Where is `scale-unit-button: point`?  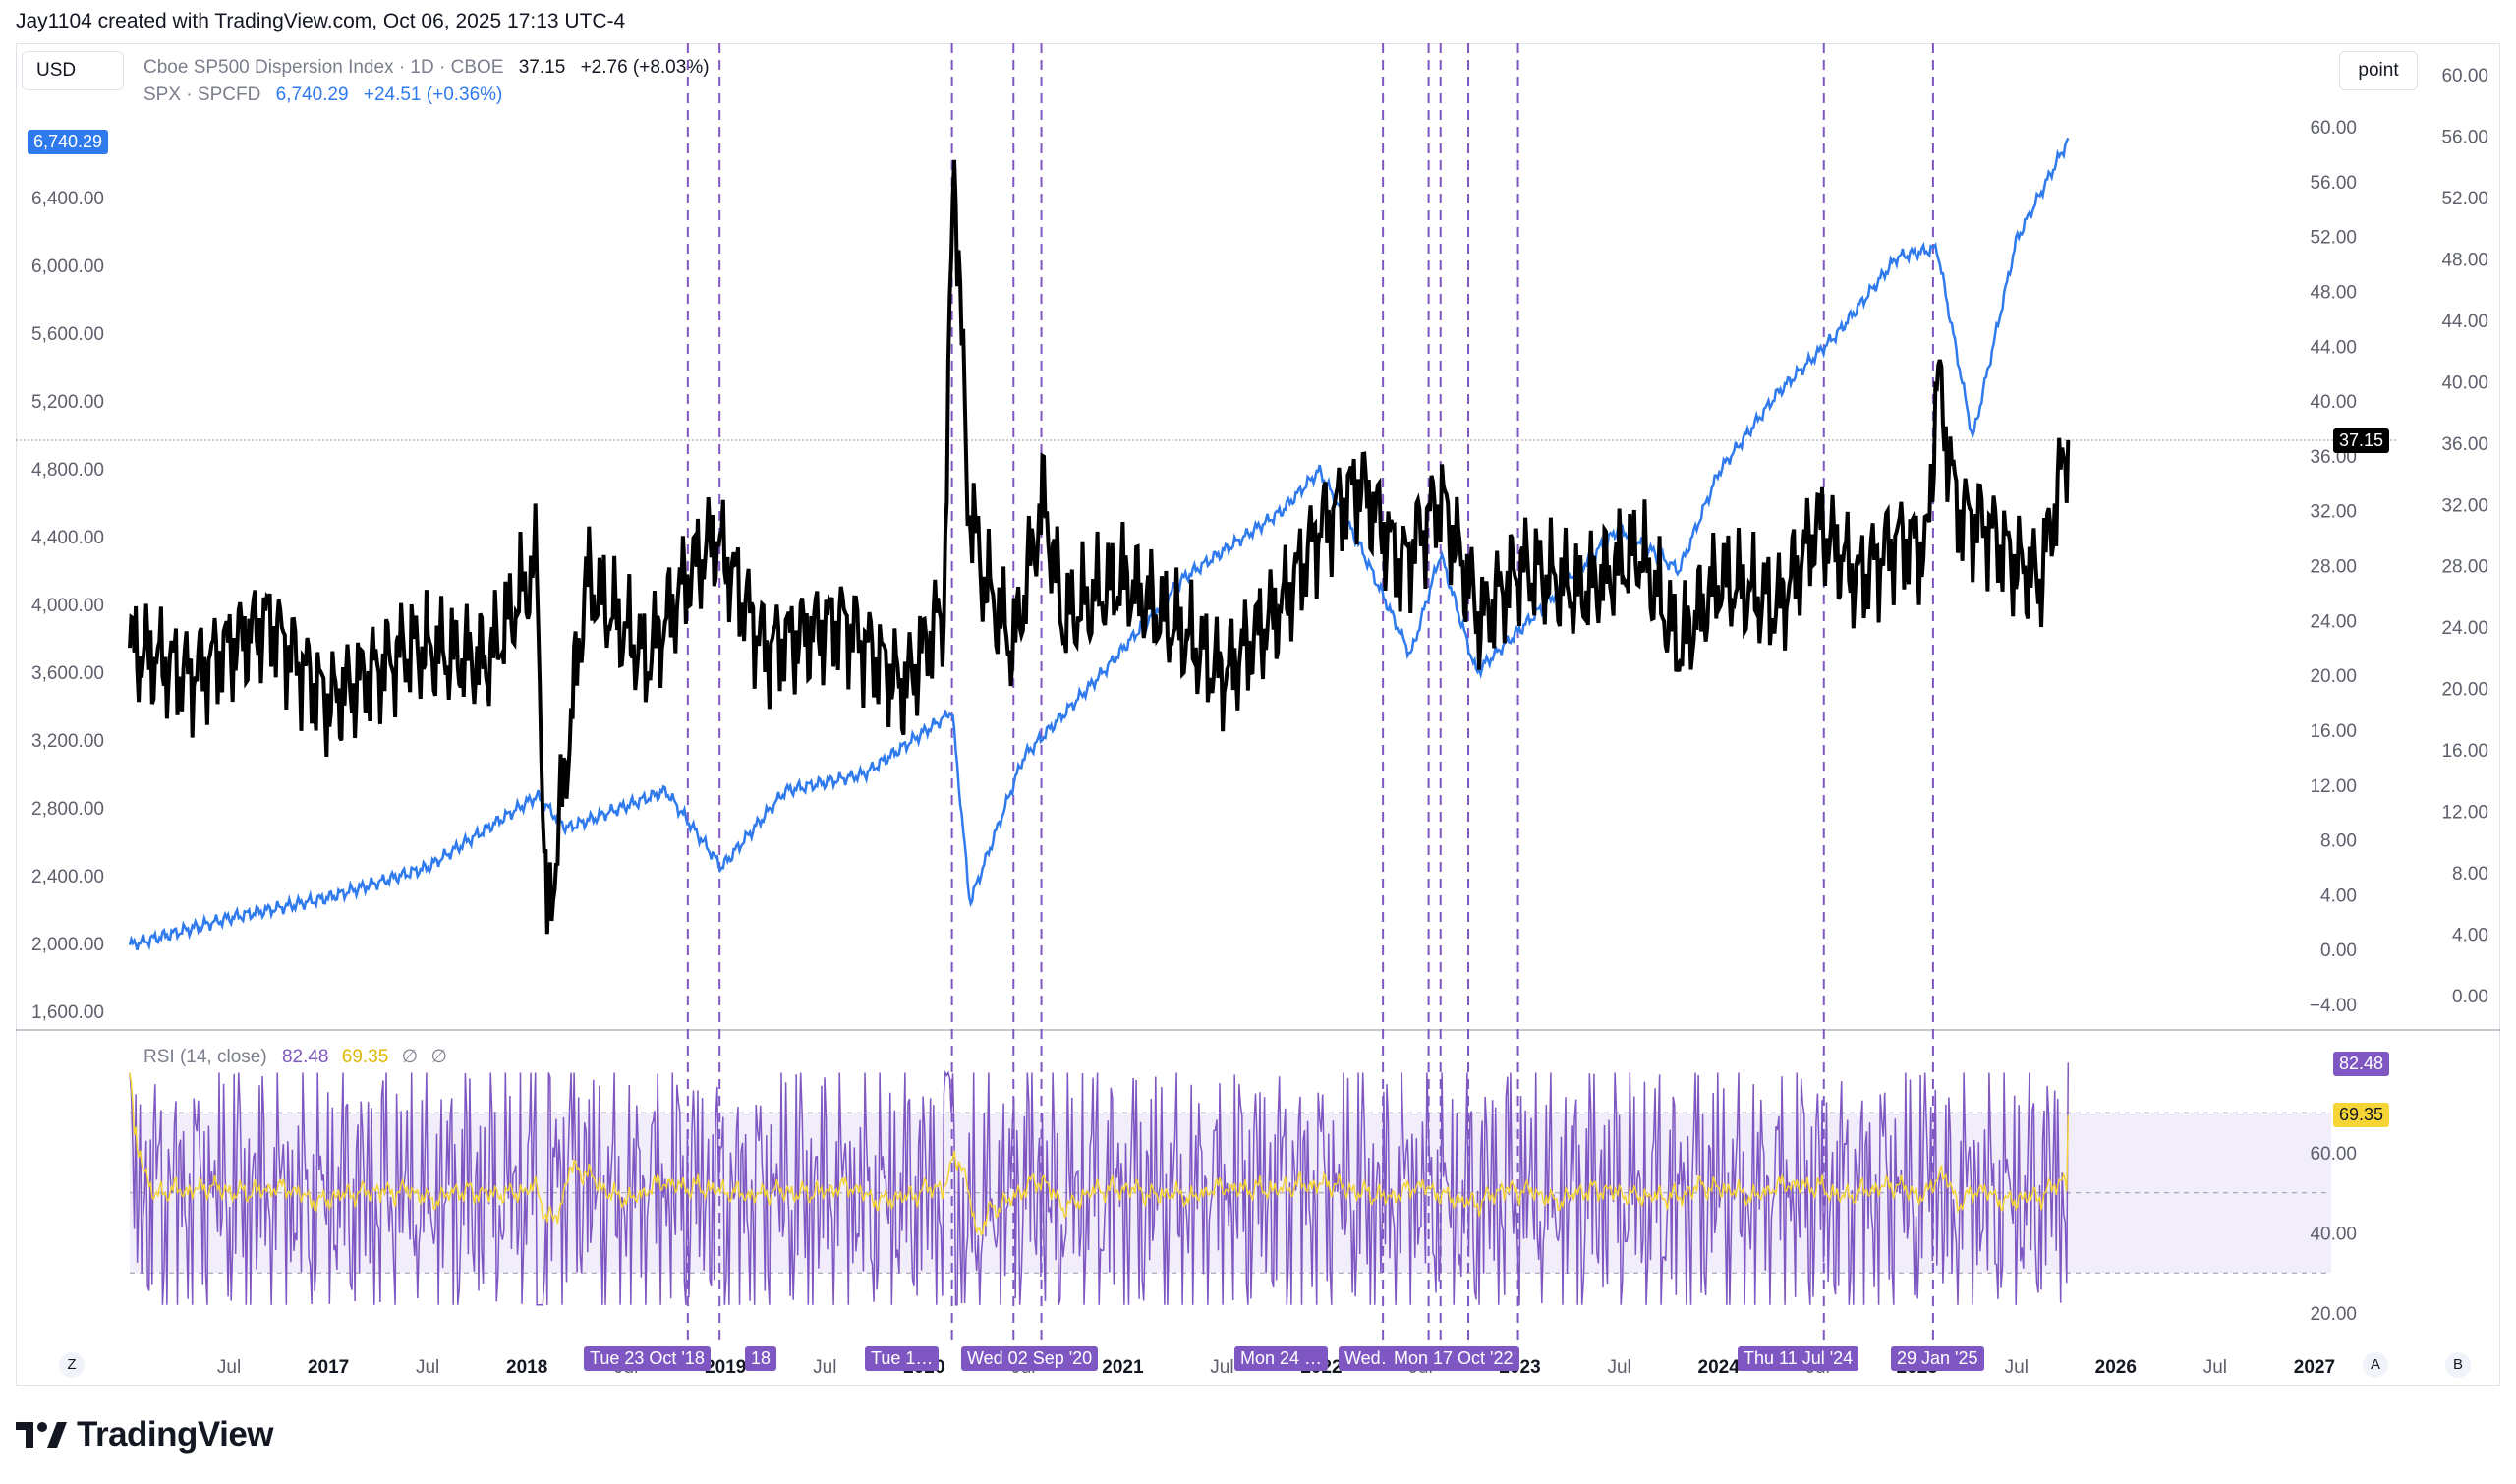 scale-unit-button: point is located at coordinates (2378, 70).